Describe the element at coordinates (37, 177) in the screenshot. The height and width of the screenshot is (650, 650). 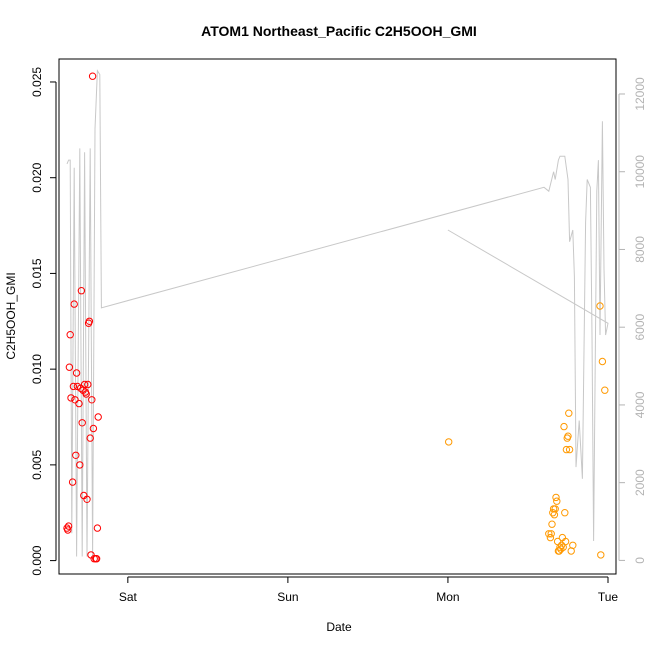
I see `y-tick-label: 0.020` at that location.